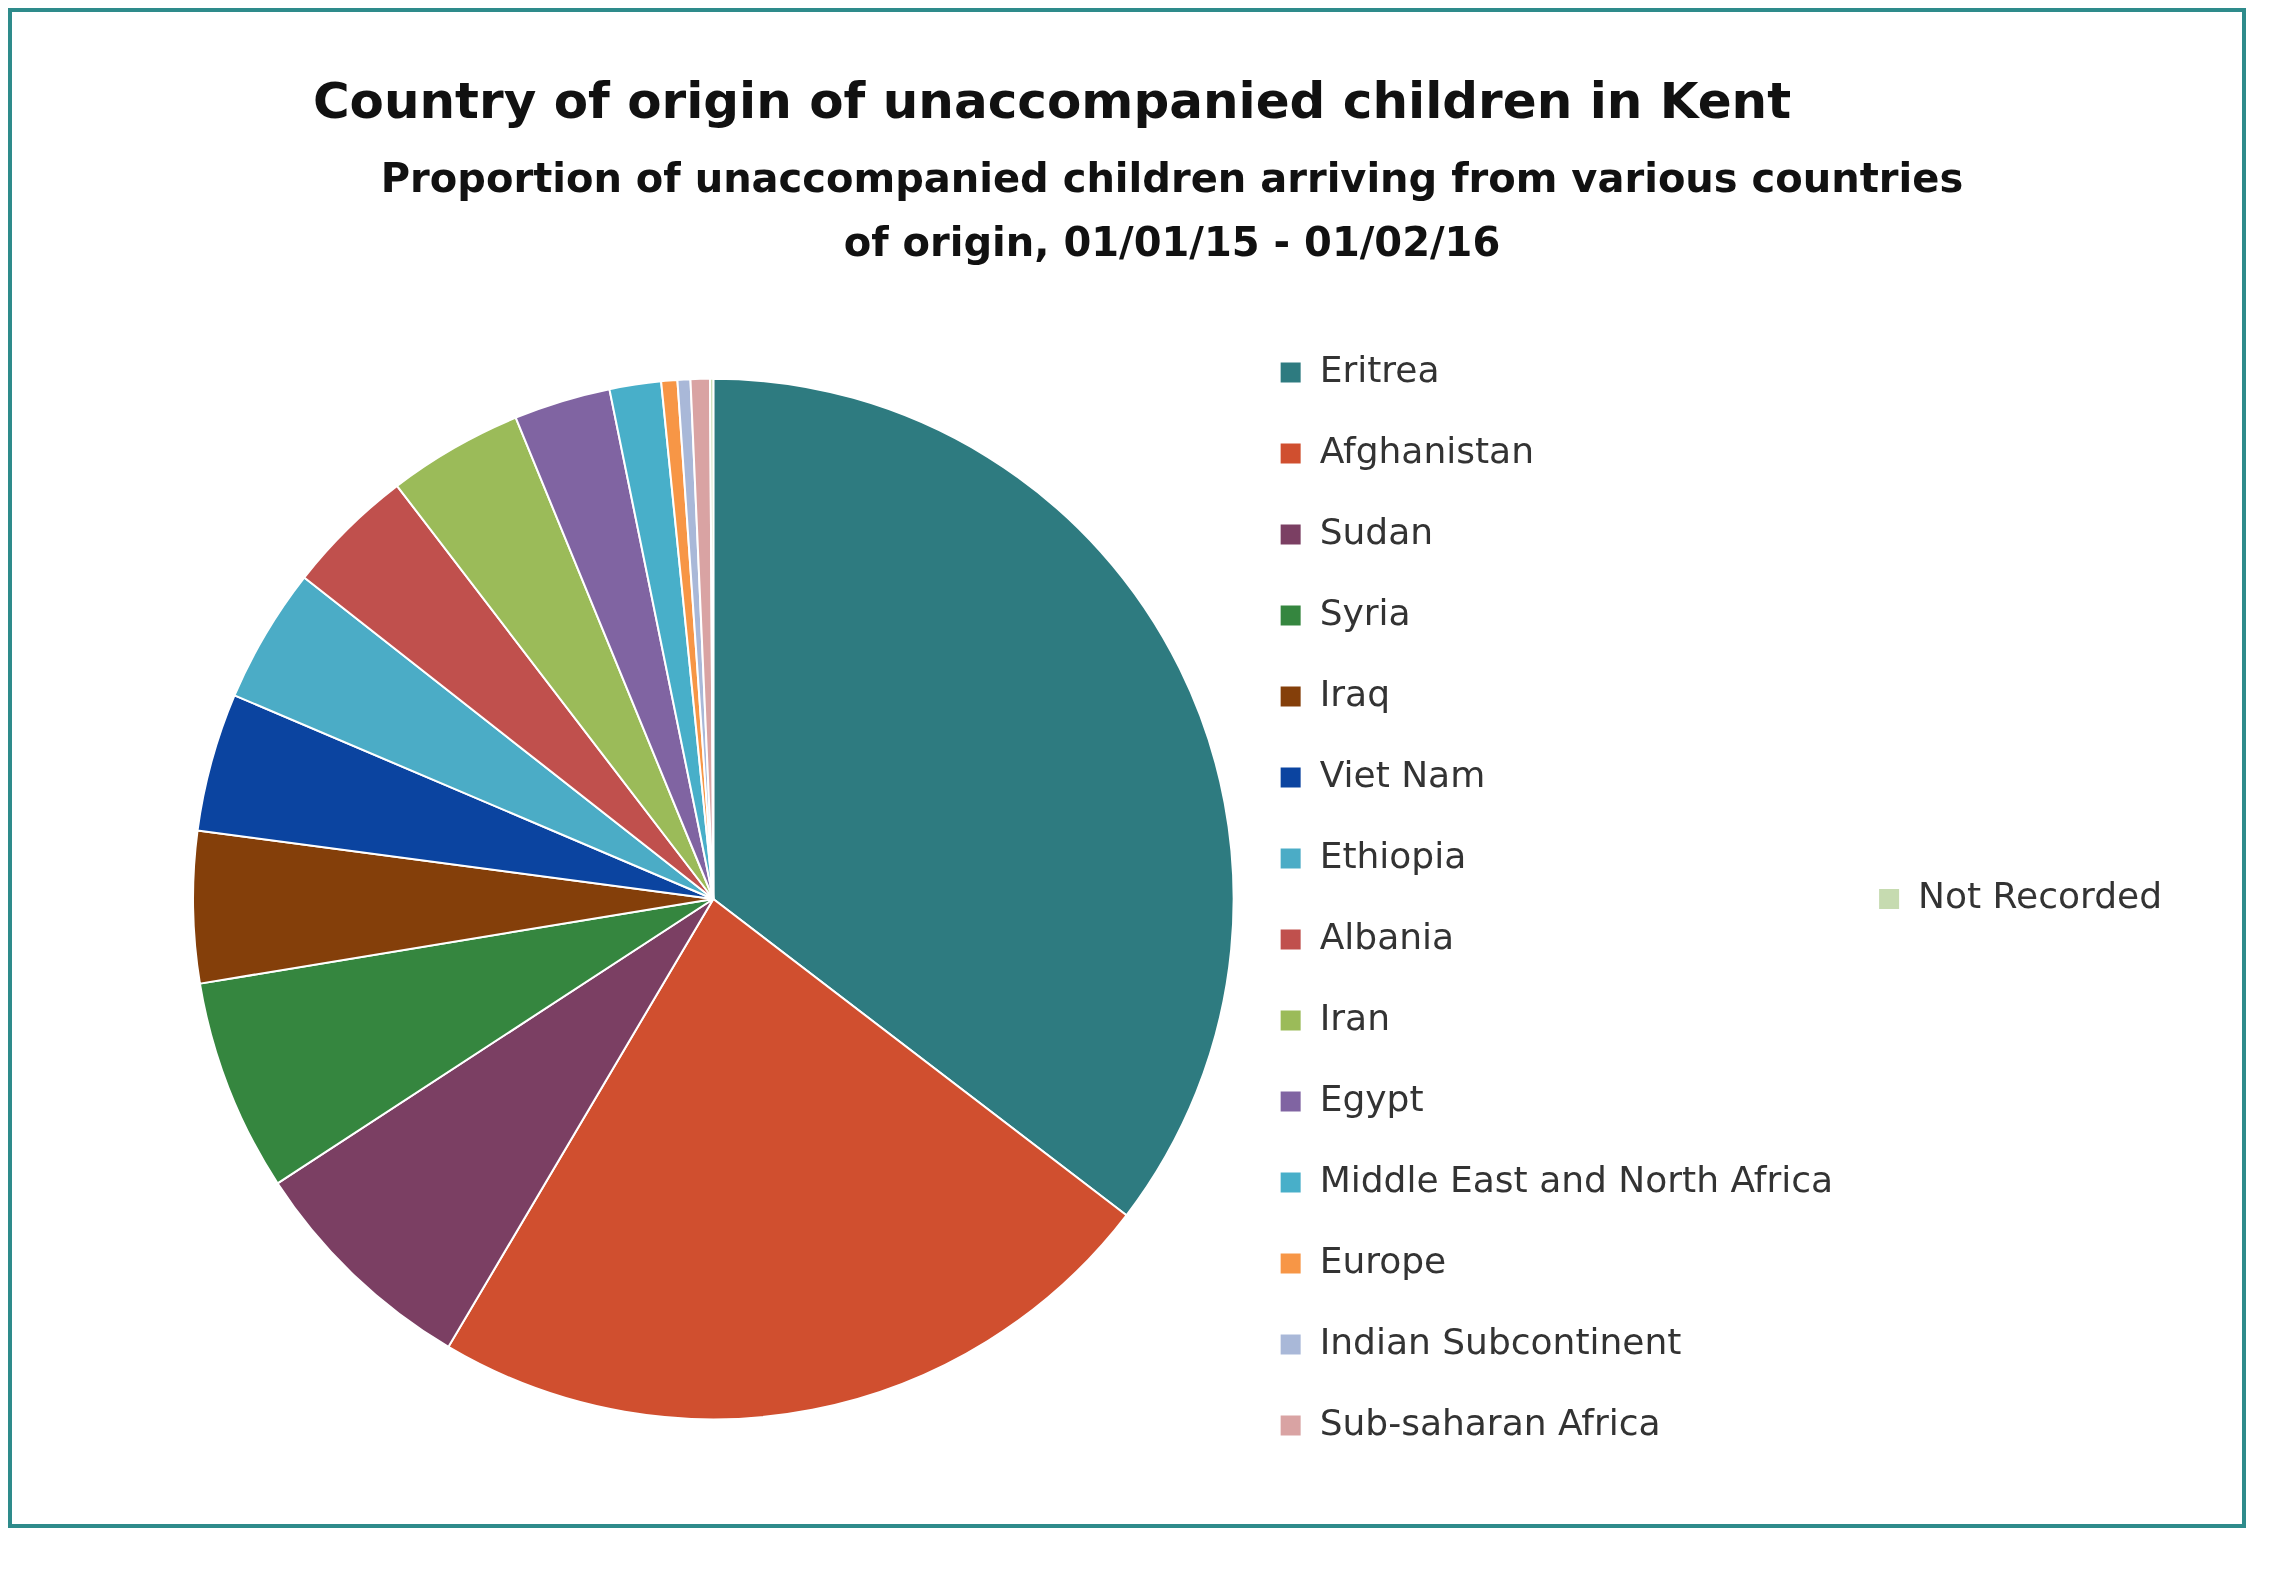  Describe the element at coordinates (1379, 369) in the screenshot. I see `legend-label: Eritrea` at that location.